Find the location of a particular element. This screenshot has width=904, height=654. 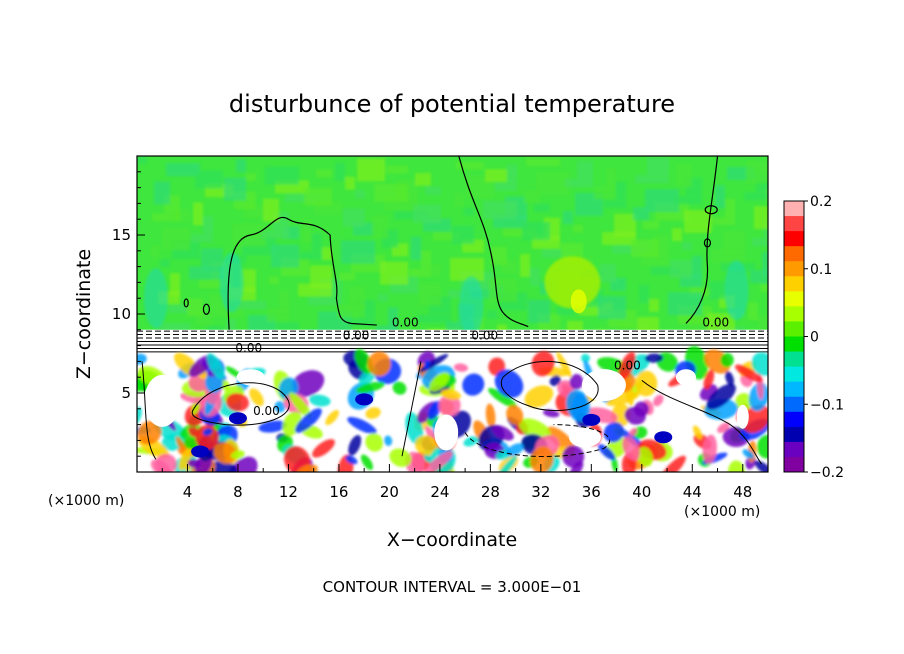

y-axis: 5 10 15 is located at coordinates (128, 314).